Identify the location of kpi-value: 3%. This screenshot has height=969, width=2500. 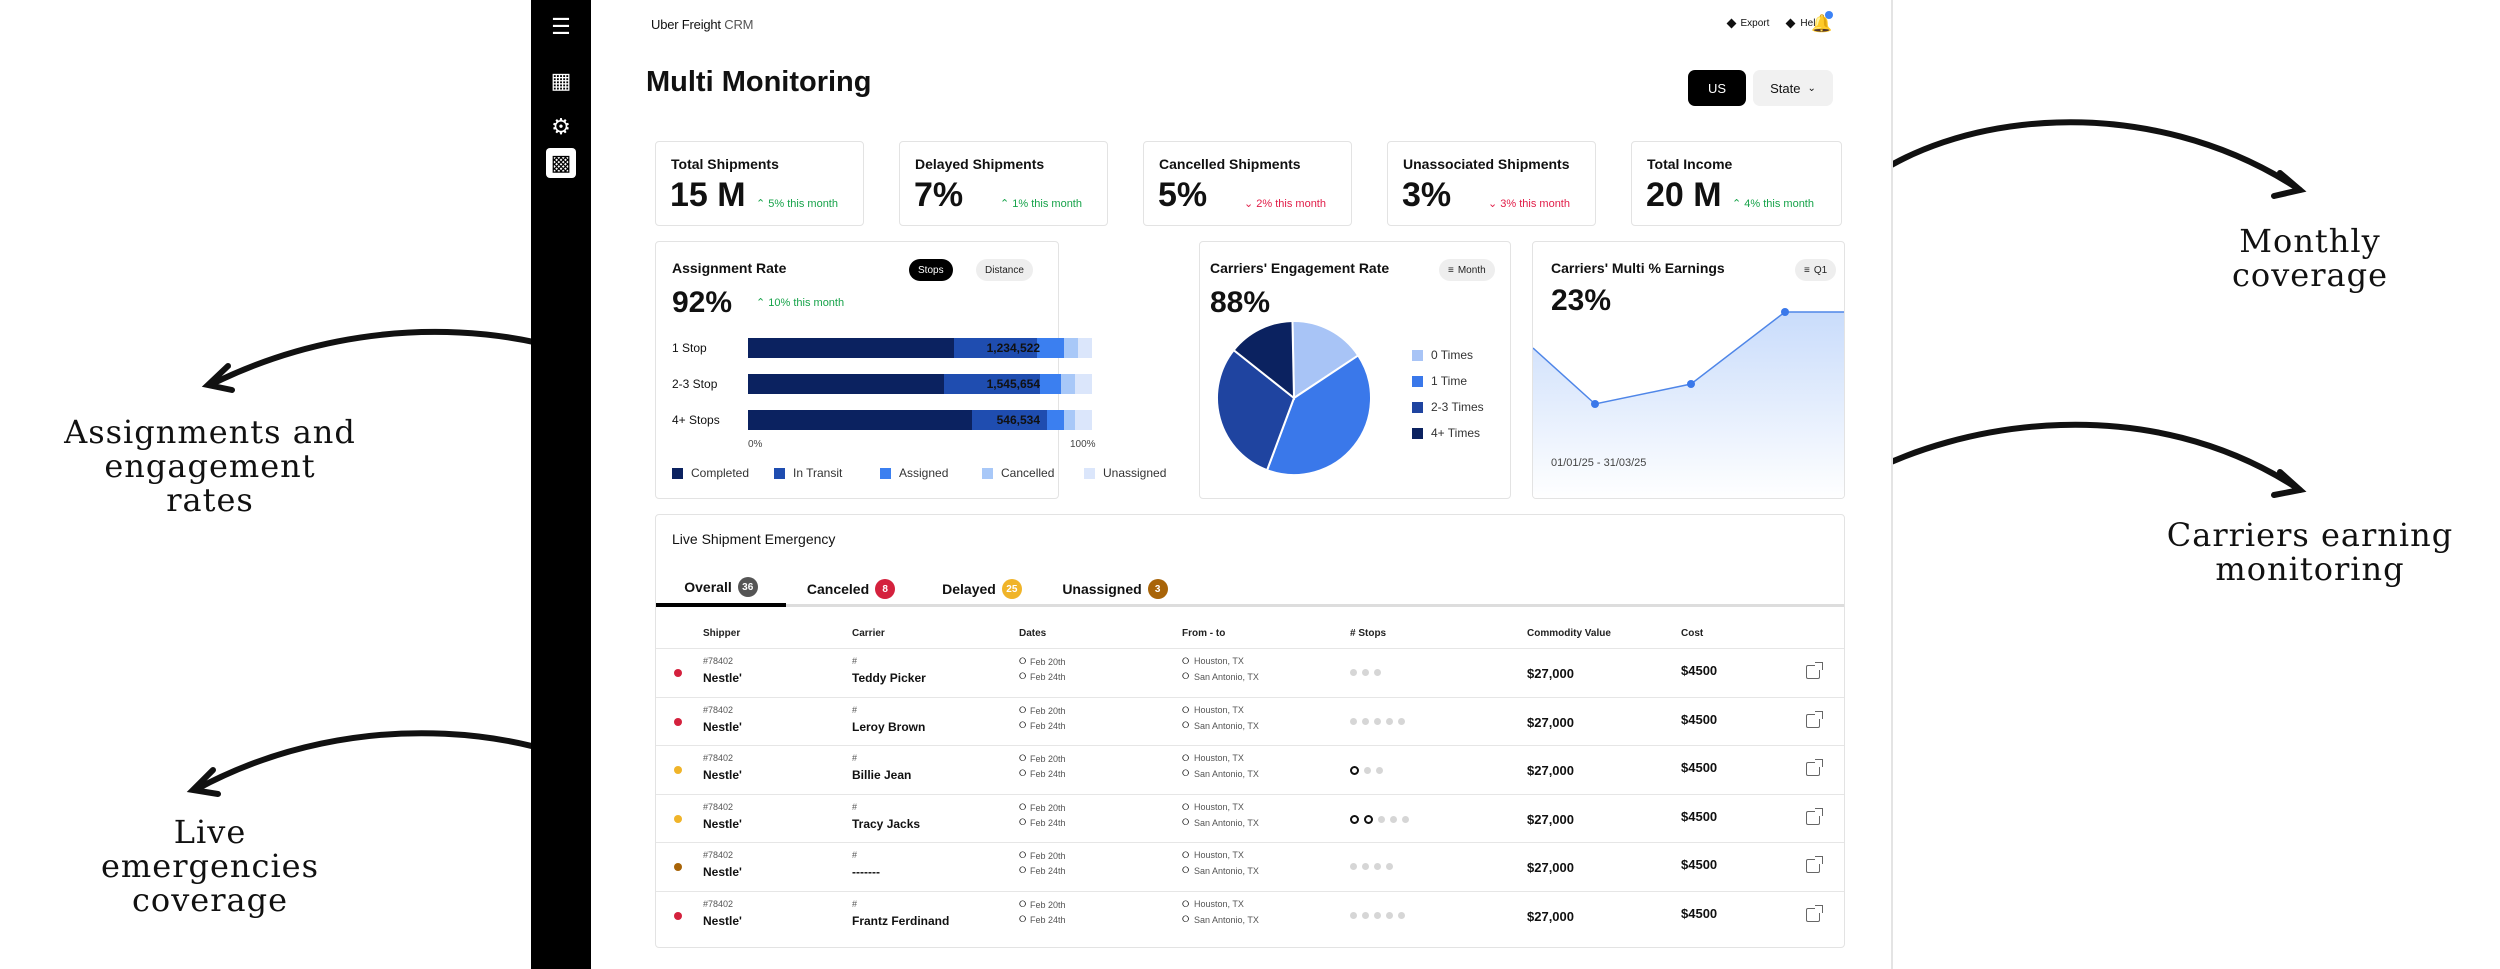
(1427, 195).